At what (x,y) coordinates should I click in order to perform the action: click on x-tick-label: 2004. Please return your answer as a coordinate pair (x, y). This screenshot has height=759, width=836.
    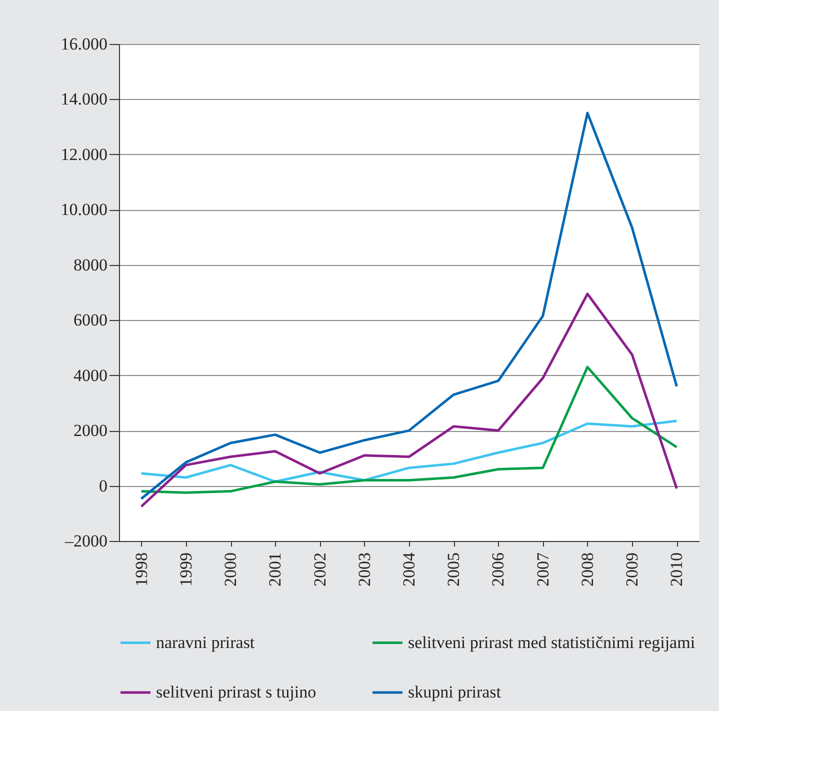
    Looking at the image, I should click on (409, 569).